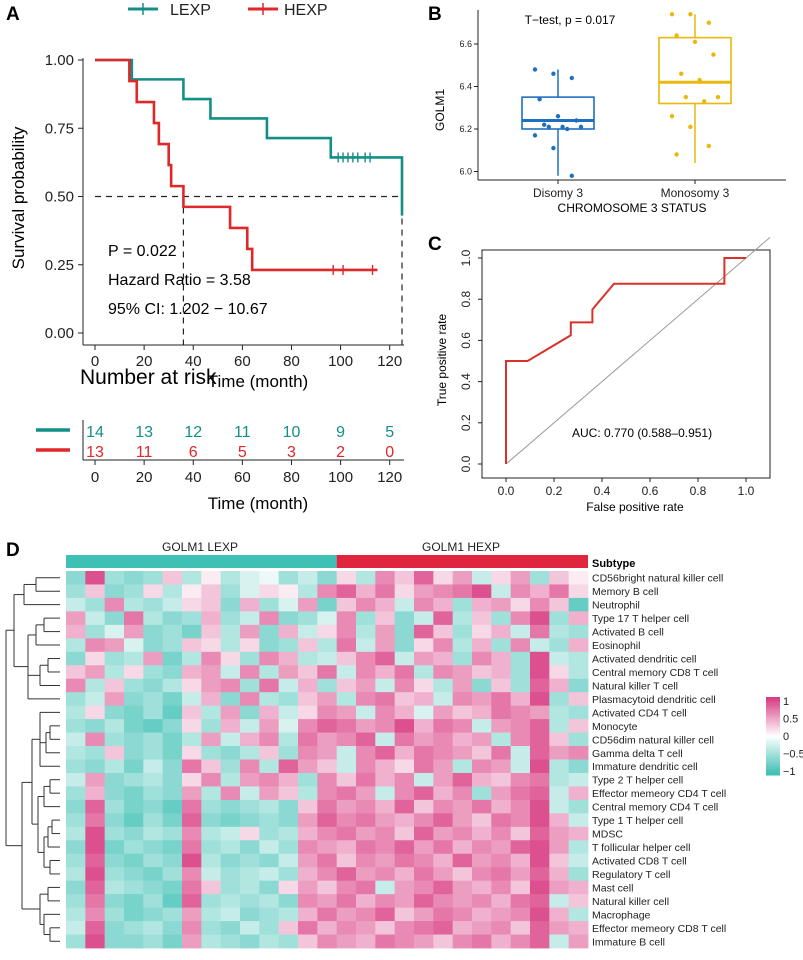 This screenshot has height=960, width=803. I want to click on km-annotation-ci: 95% CI: 1.202 − 10.67, so click(188, 309).